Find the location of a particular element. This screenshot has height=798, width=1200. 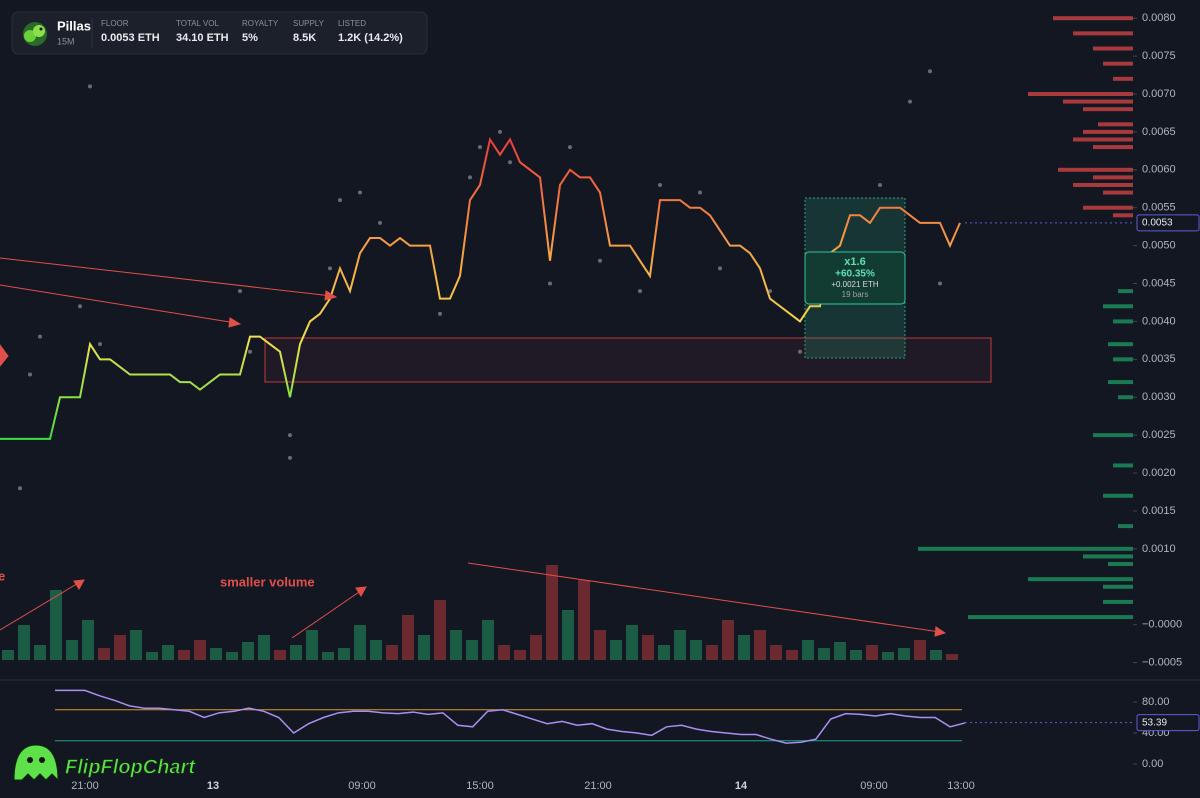

stat-label: ROYALTY is located at coordinates (260, 23).